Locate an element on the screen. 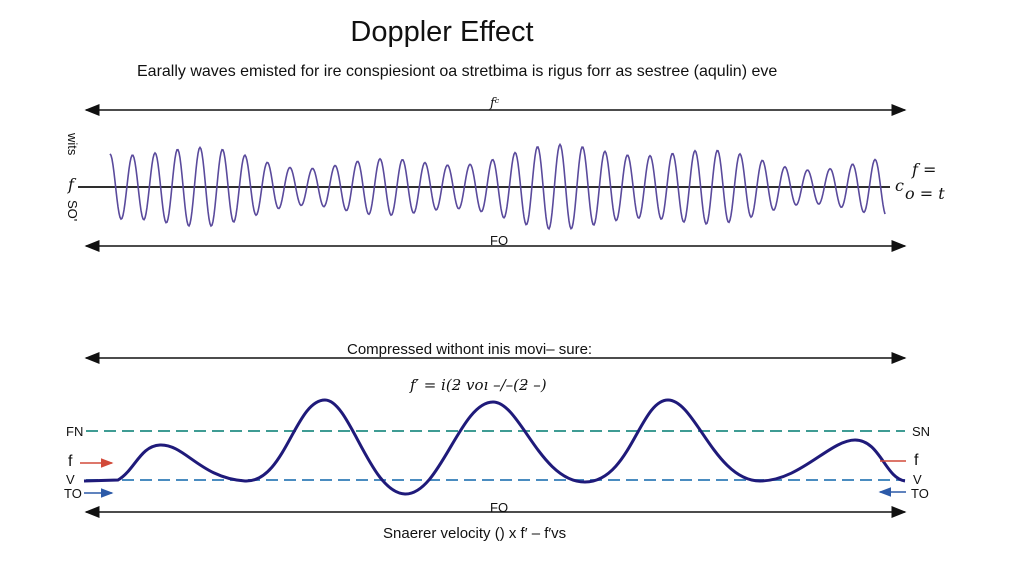 This screenshot has height=585, width=1024. compressed-heading: Compressed withont inis movi– sure: is located at coordinates (470, 349).